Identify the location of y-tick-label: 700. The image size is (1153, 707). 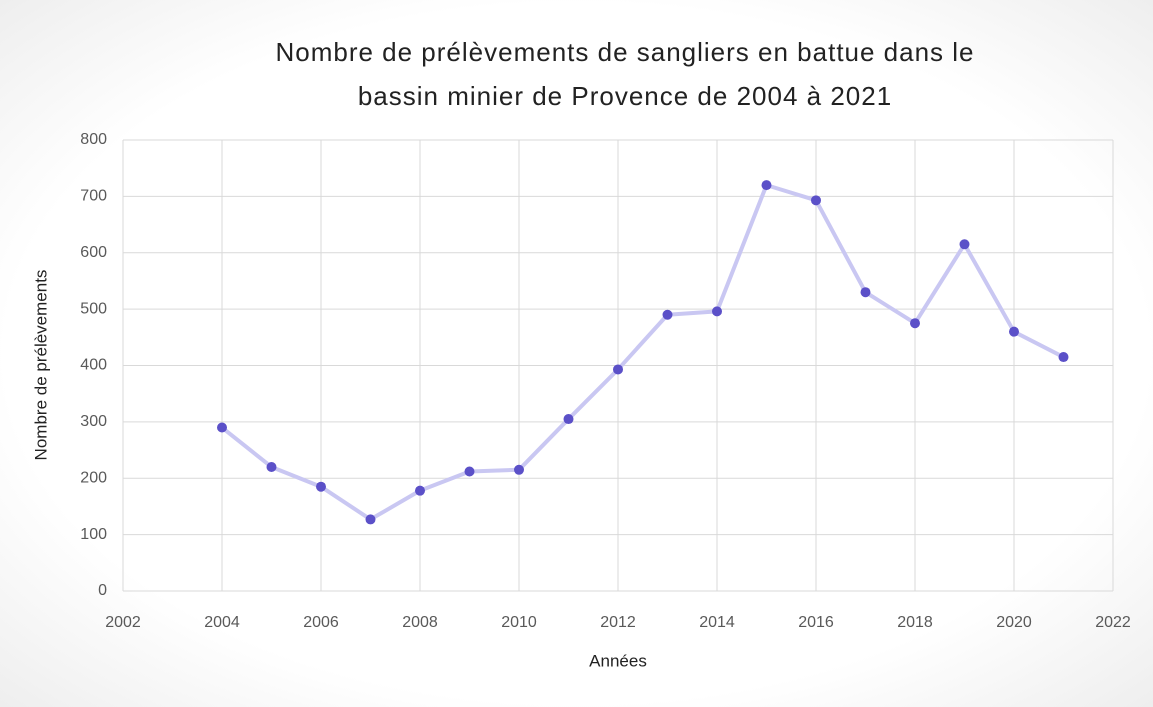
(93, 196).